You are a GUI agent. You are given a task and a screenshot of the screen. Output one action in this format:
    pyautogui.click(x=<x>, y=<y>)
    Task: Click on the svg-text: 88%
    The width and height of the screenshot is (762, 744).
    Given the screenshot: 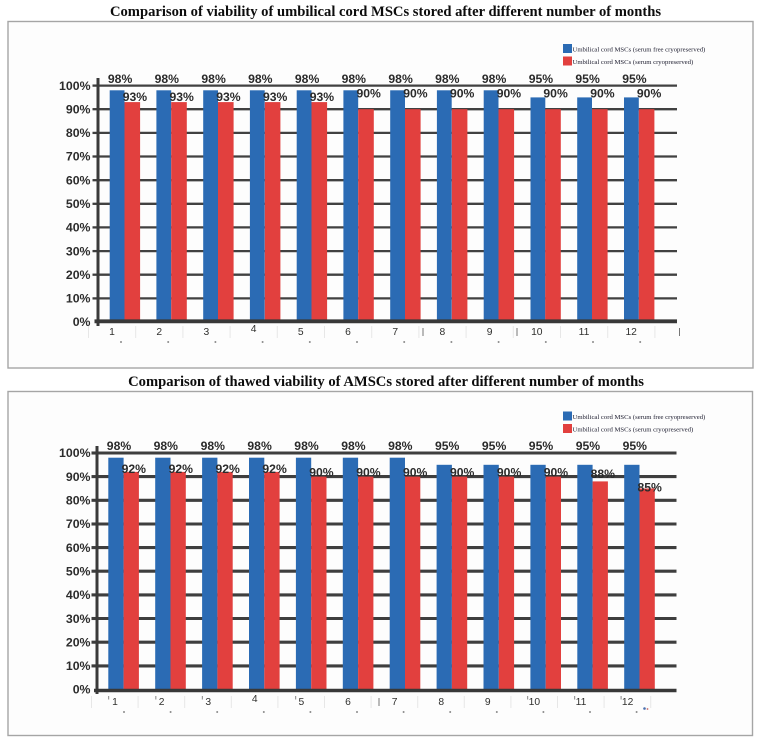 What is the action you would take?
    pyautogui.click(x=603, y=474)
    